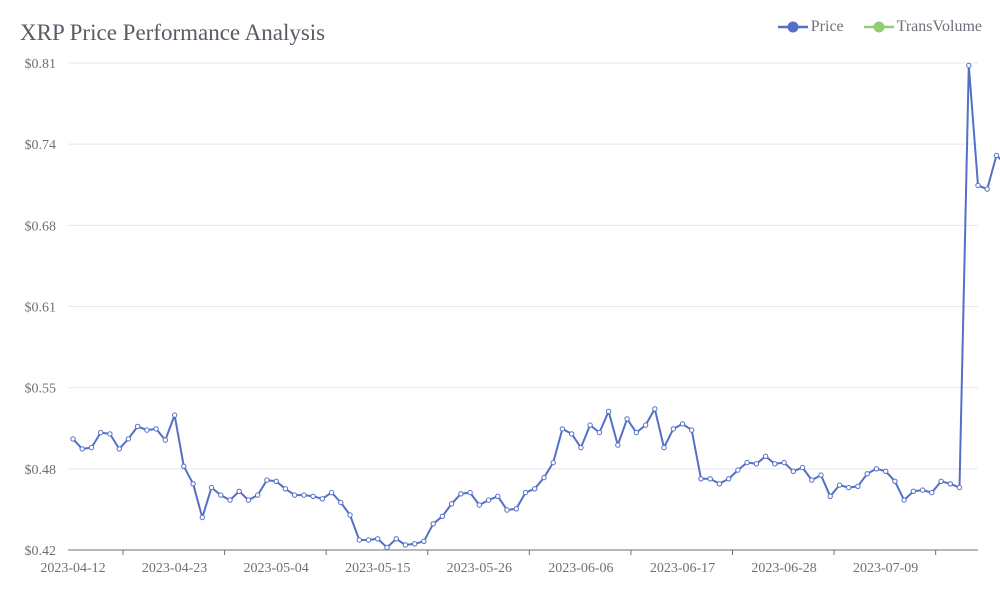 The image size is (1000, 600). What do you see at coordinates (174, 568) in the screenshot?
I see `x-tick-label: 2023-04-23` at bounding box center [174, 568].